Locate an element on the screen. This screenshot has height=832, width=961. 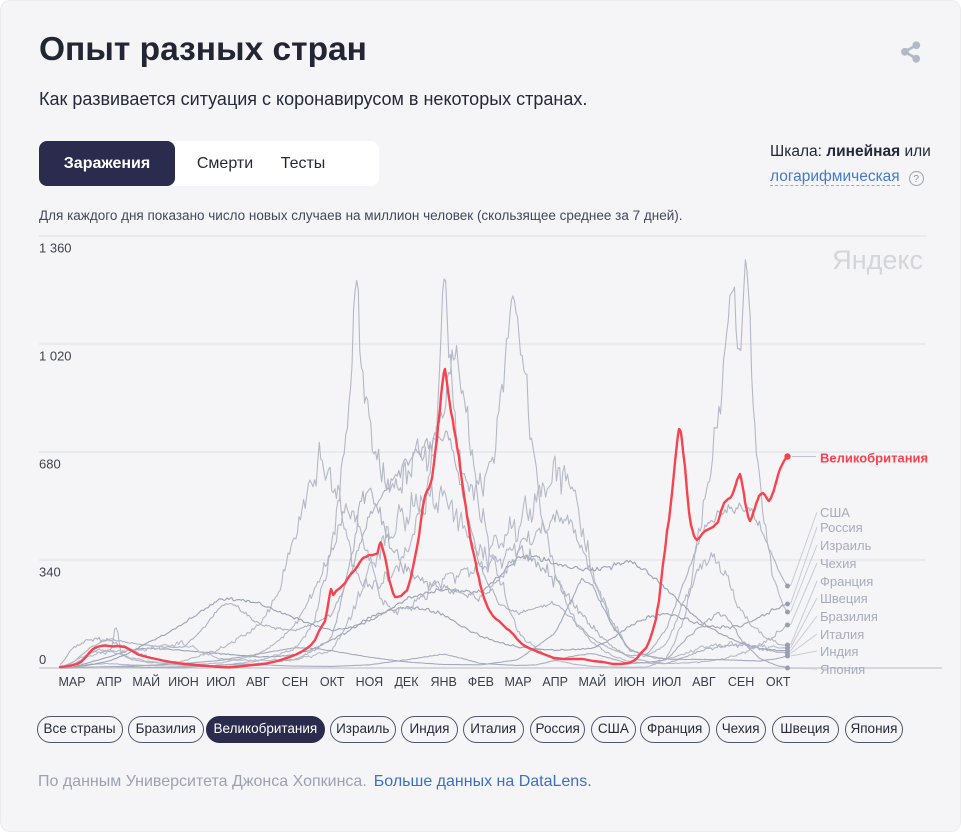
svg-text: Бразилия is located at coordinates (849, 616).